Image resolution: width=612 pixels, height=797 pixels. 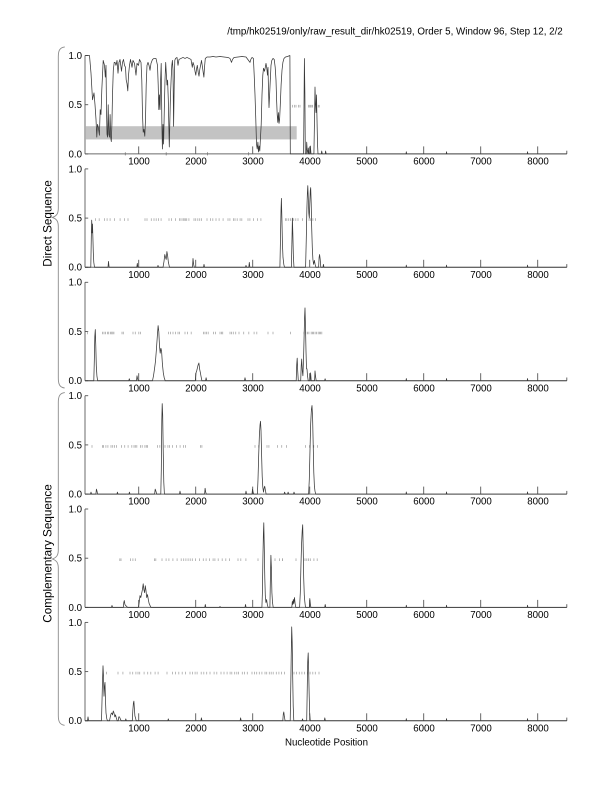 What do you see at coordinates (326, 742) in the screenshot?
I see `svg-text: Nucleotide Position` at bounding box center [326, 742].